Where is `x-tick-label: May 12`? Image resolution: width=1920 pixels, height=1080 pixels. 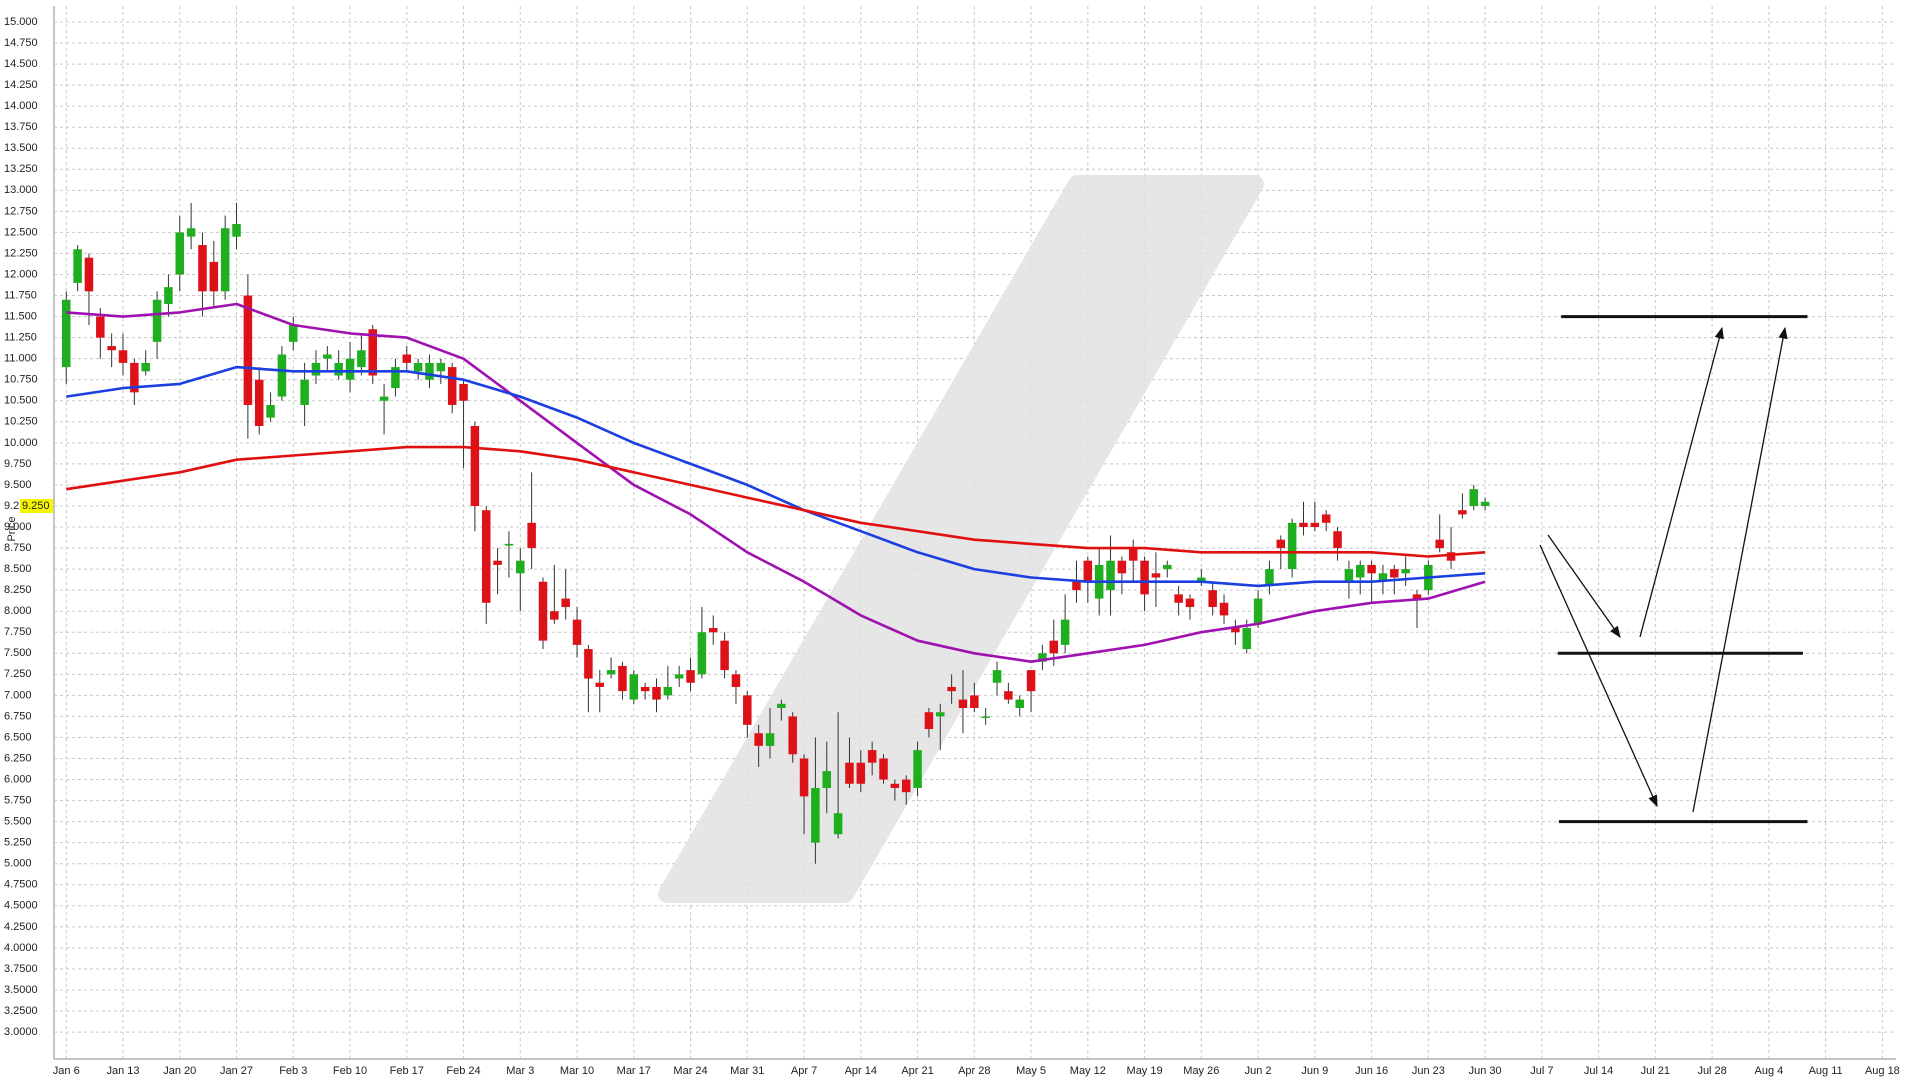 x-tick-label: May 12 is located at coordinates (1088, 1071).